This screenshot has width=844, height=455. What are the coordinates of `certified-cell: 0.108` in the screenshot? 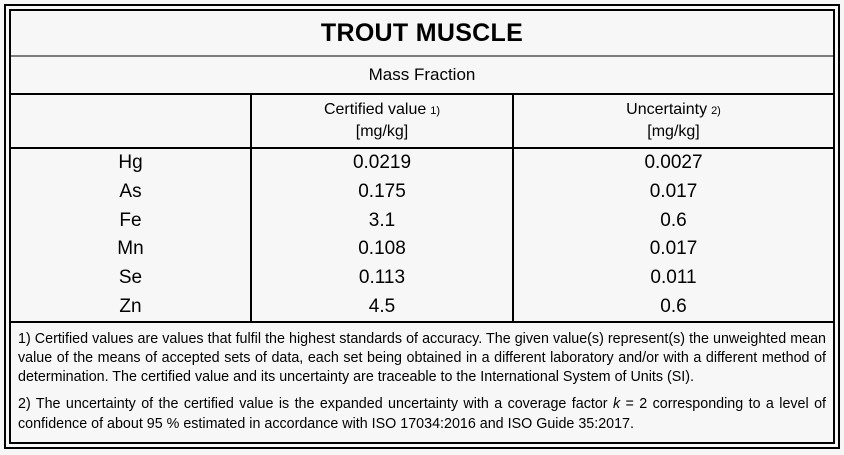 It's located at (381, 249).